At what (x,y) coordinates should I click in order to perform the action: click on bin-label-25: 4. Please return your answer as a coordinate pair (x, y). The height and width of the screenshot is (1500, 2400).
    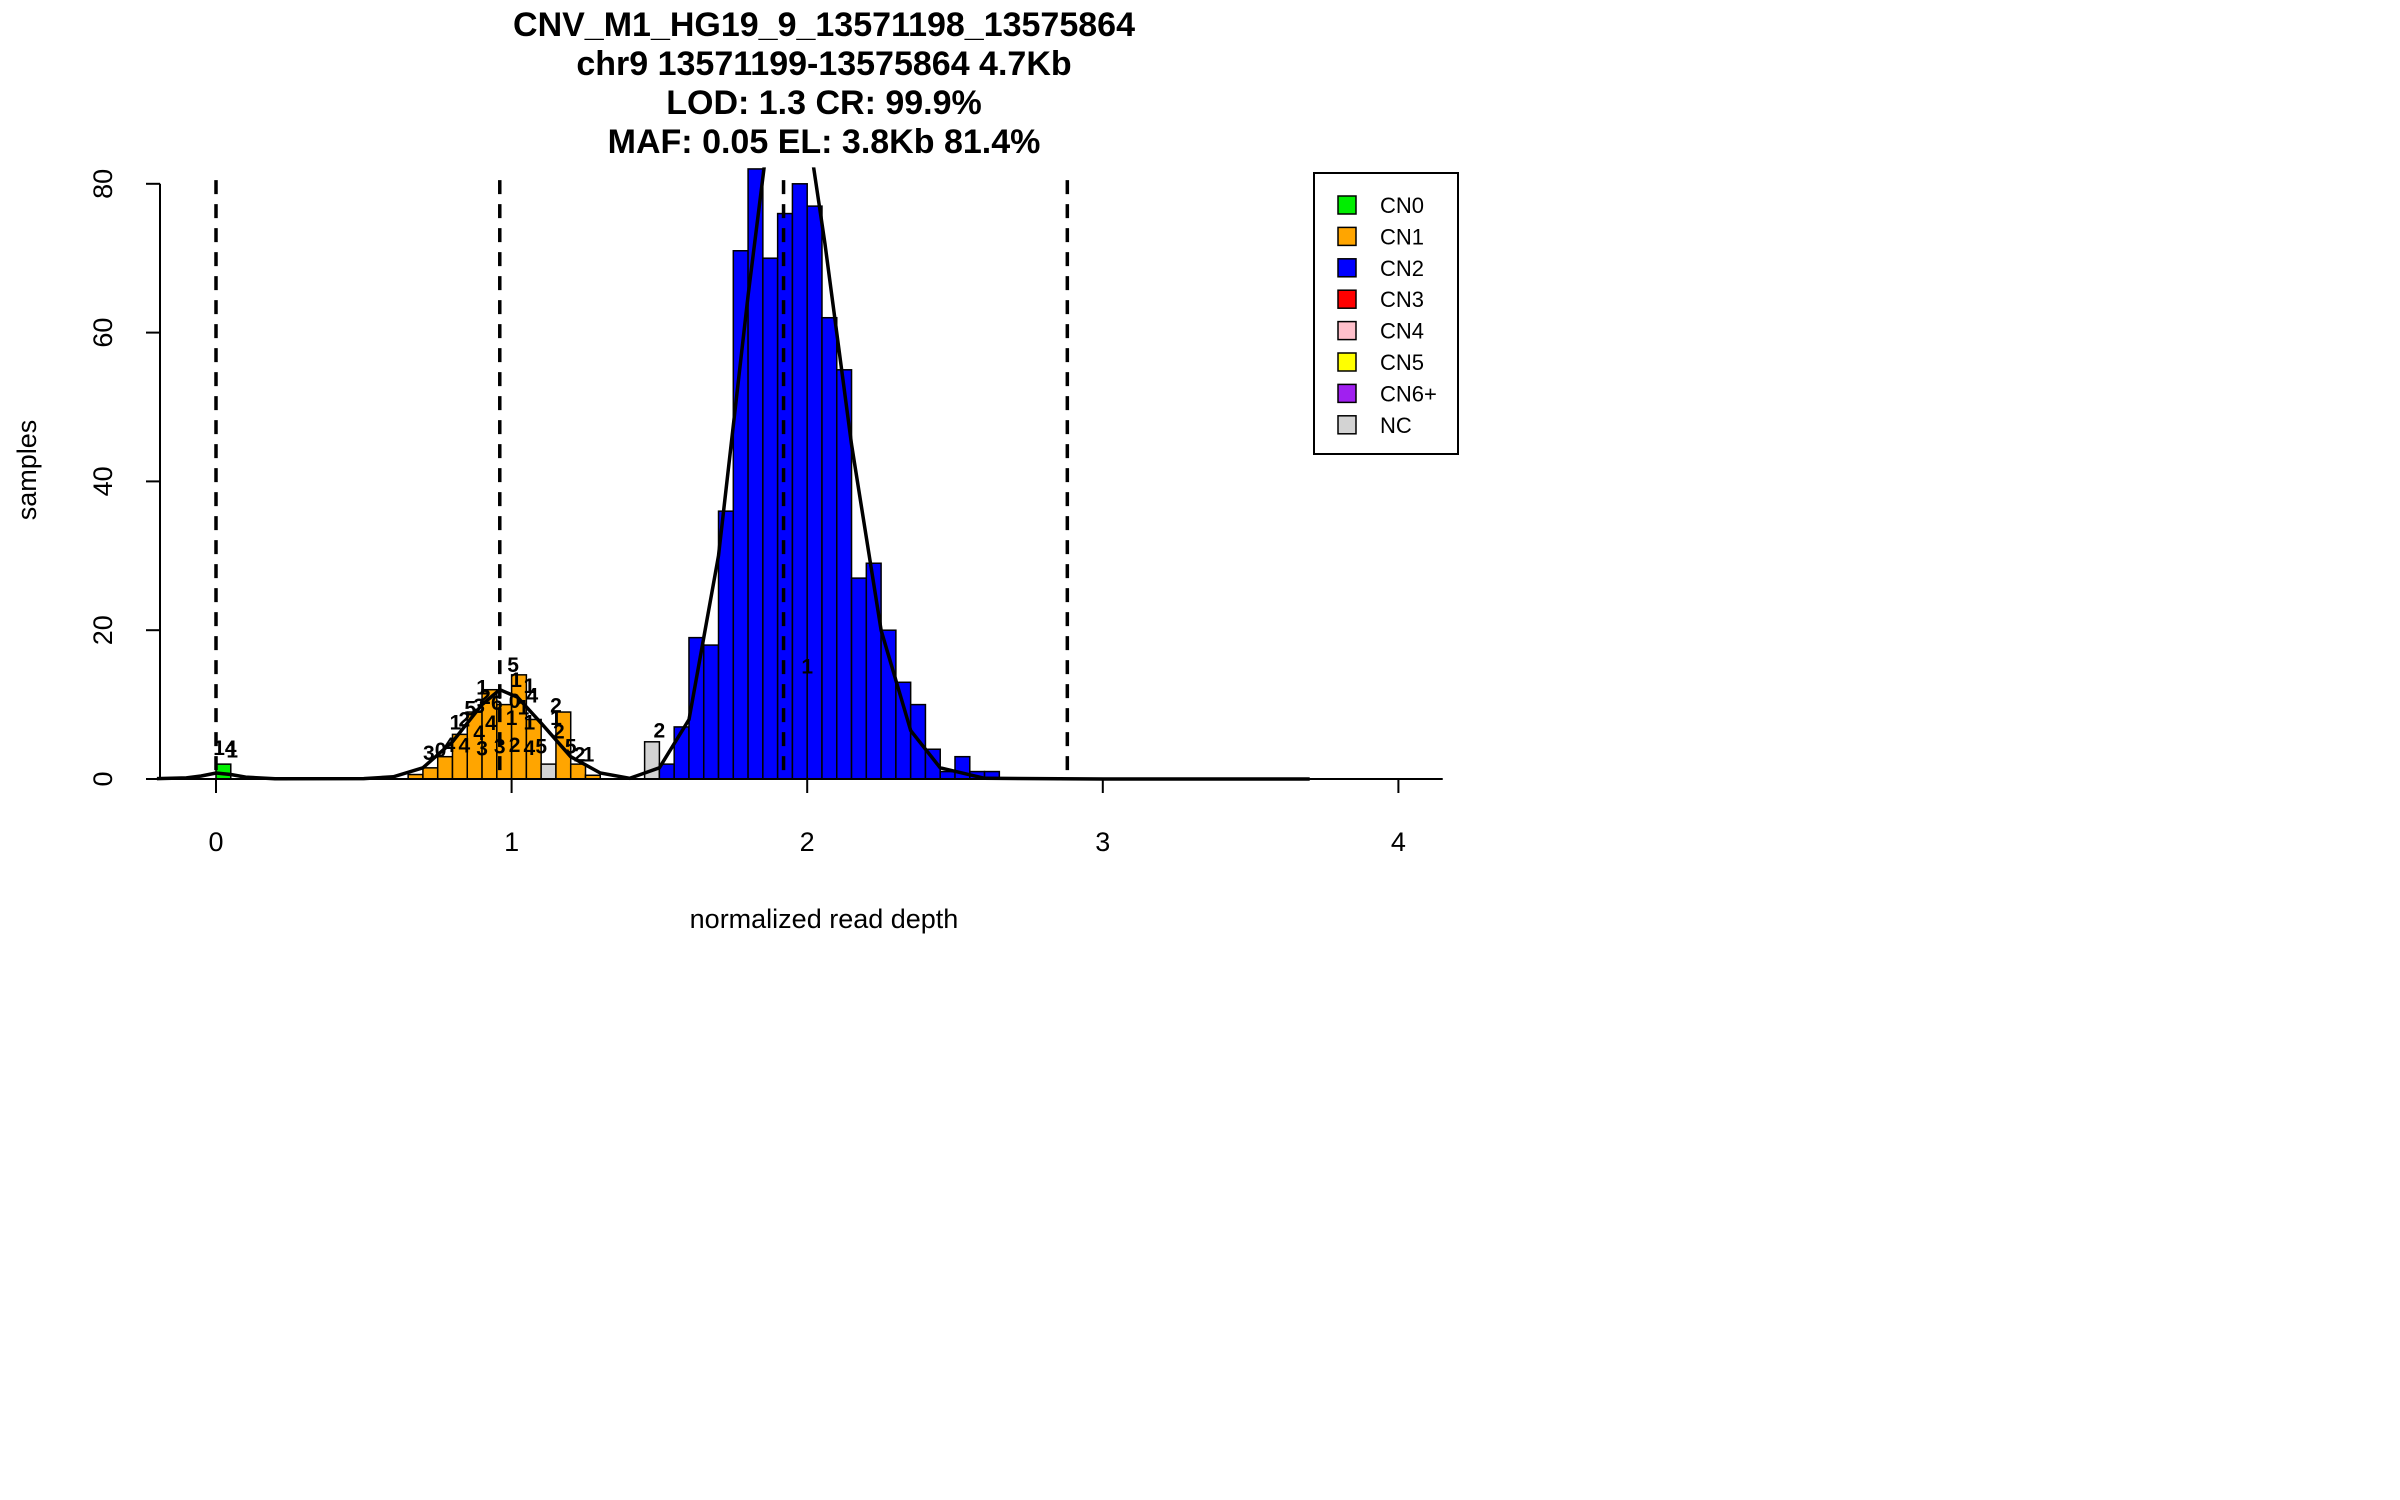
    Looking at the image, I should click on (529, 748).